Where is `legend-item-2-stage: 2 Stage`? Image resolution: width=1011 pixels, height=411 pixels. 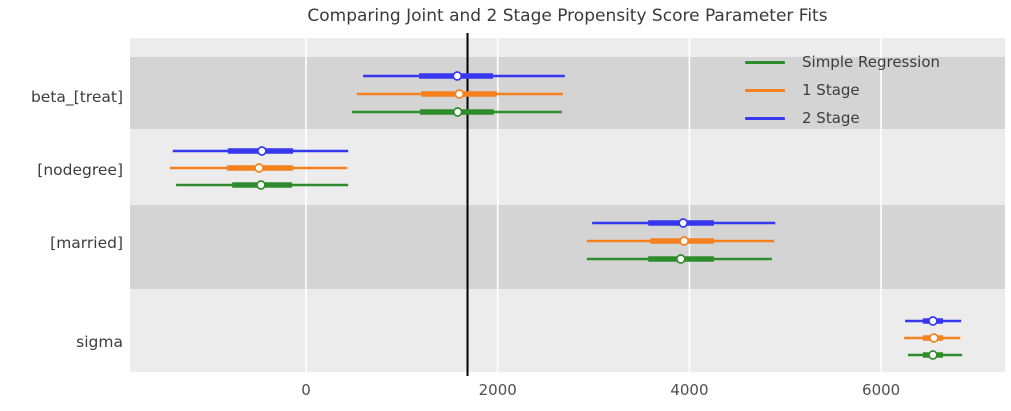
legend-item-2-stage: 2 Stage is located at coordinates (842, 118).